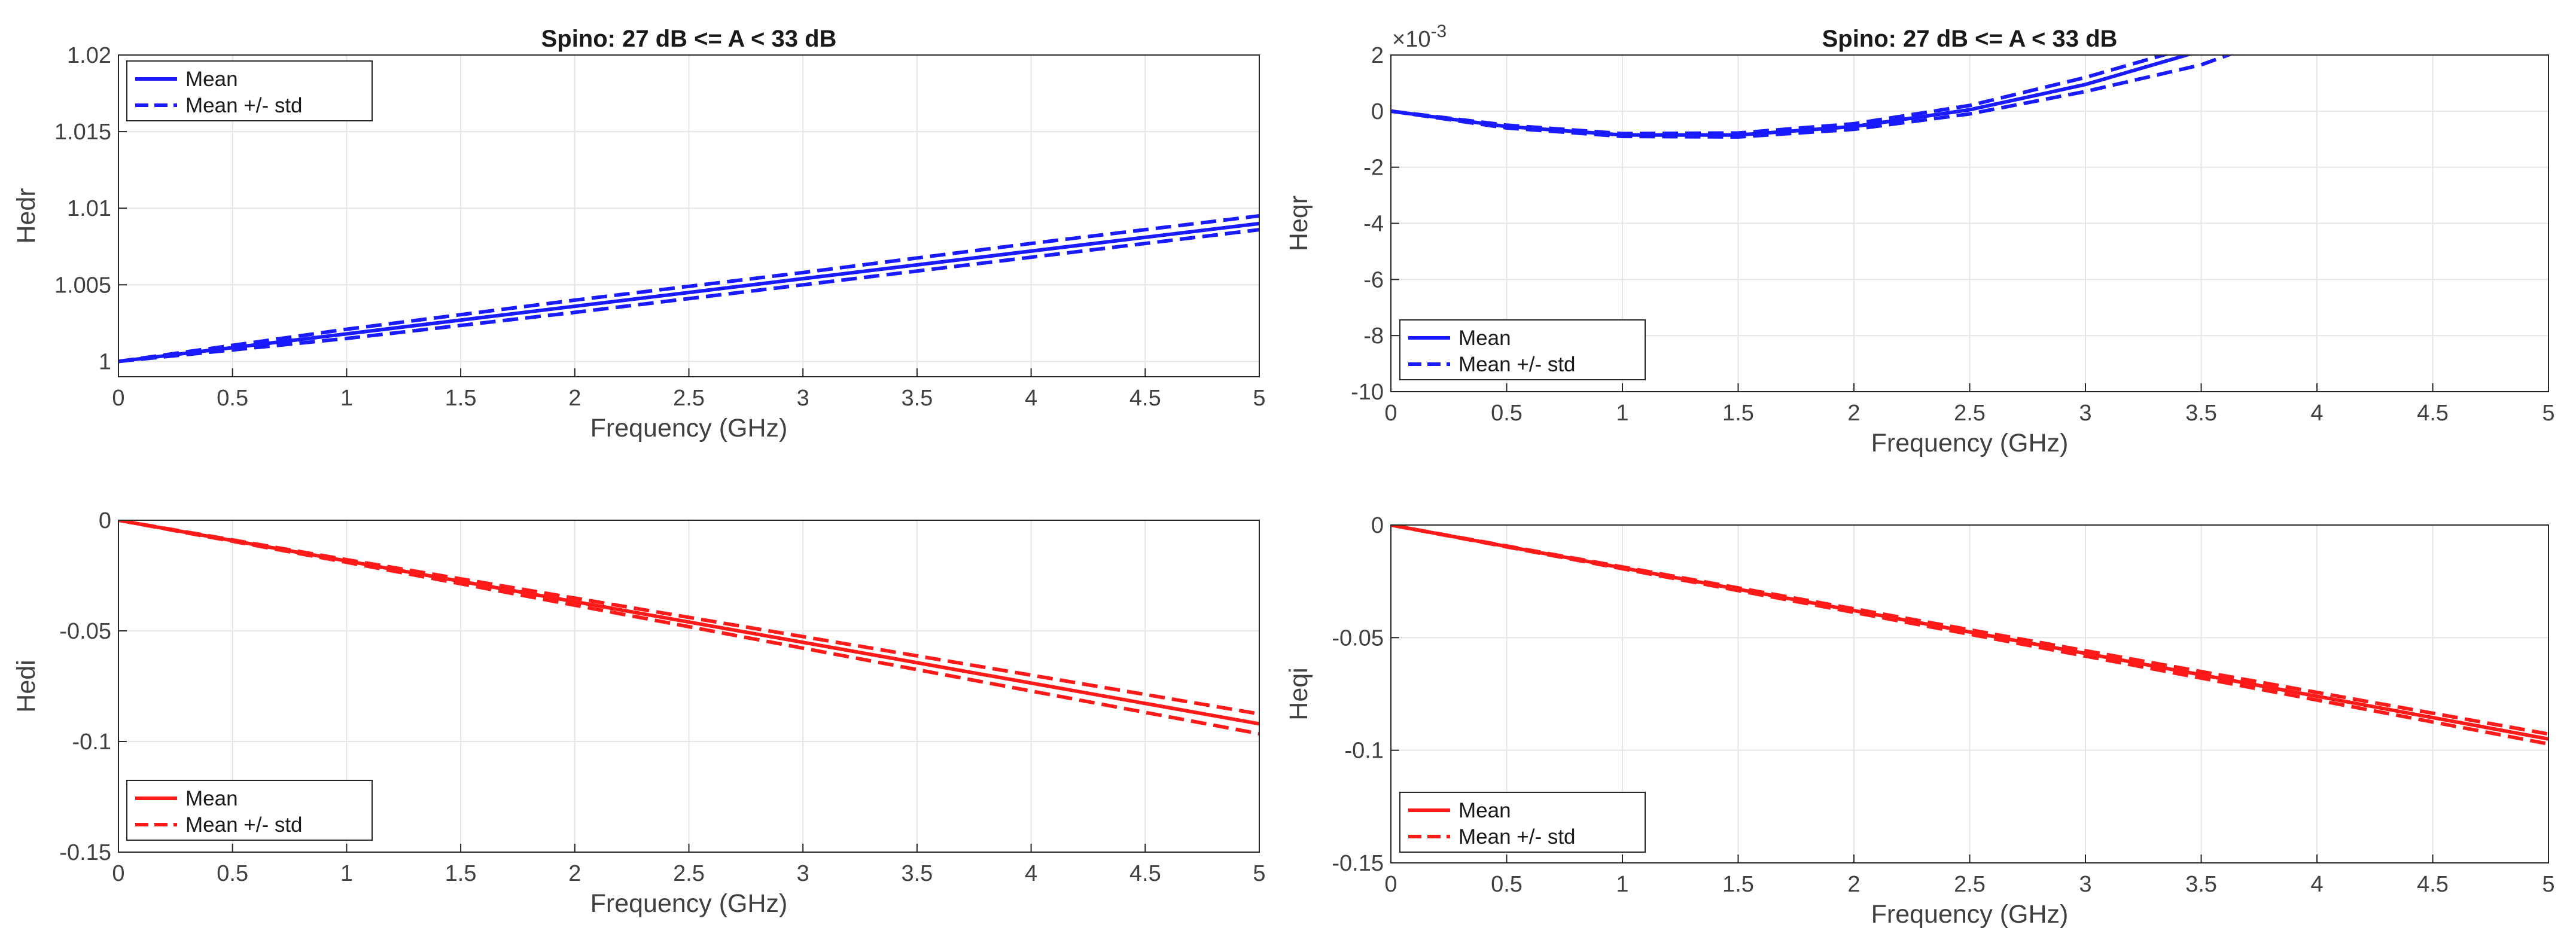  What do you see at coordinates (1298, 693) in the screenshot?
I see `y-axis-label: Heqi` at bounding box center [1298, 693].